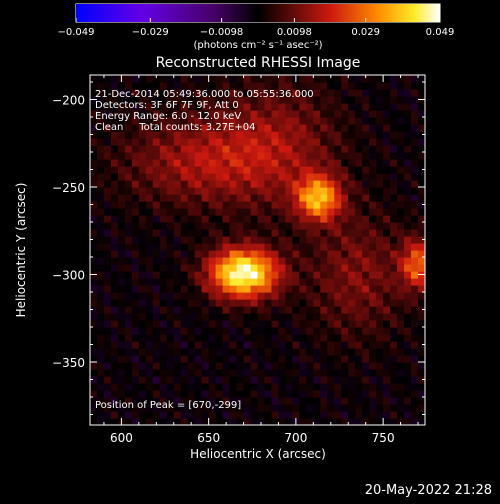 Image resolution: width=500 pixels, height=504 pixels. Describe the element at coordinates (68, 276) in the screenshot. I see `y-tick-label: −300` at that location.